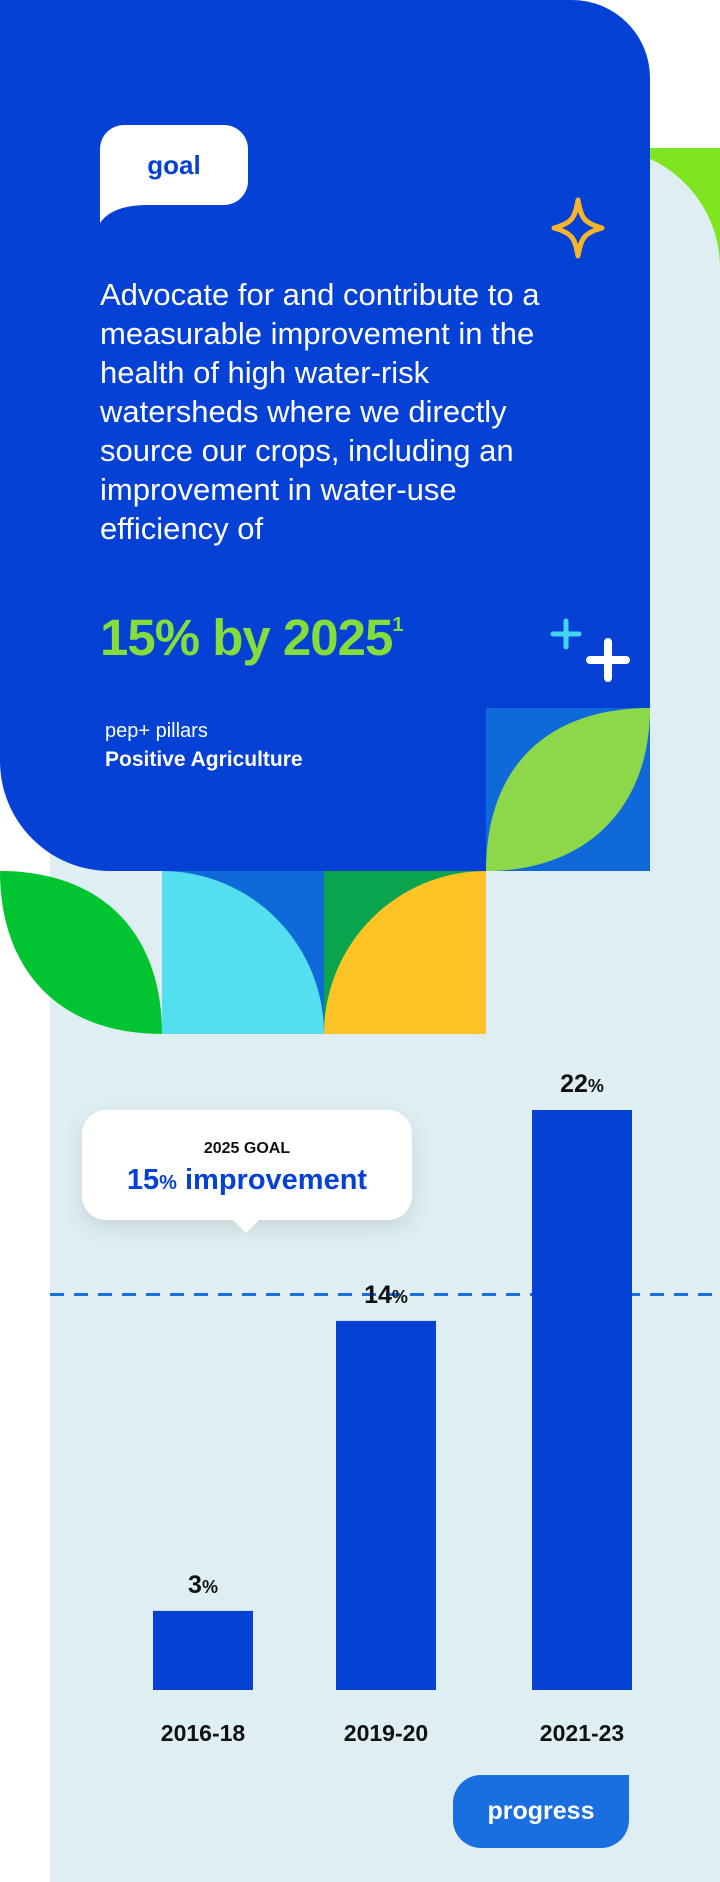 This screenshot has width=720, height=1882. I want to click on quarter-tile-cyan, so click(243, 952).